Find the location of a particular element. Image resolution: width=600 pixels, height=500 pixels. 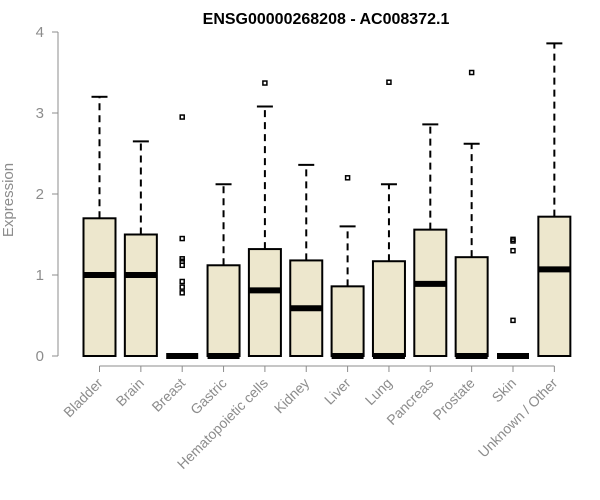

x-tick-label: Breast is located at coordinates (168, 395).